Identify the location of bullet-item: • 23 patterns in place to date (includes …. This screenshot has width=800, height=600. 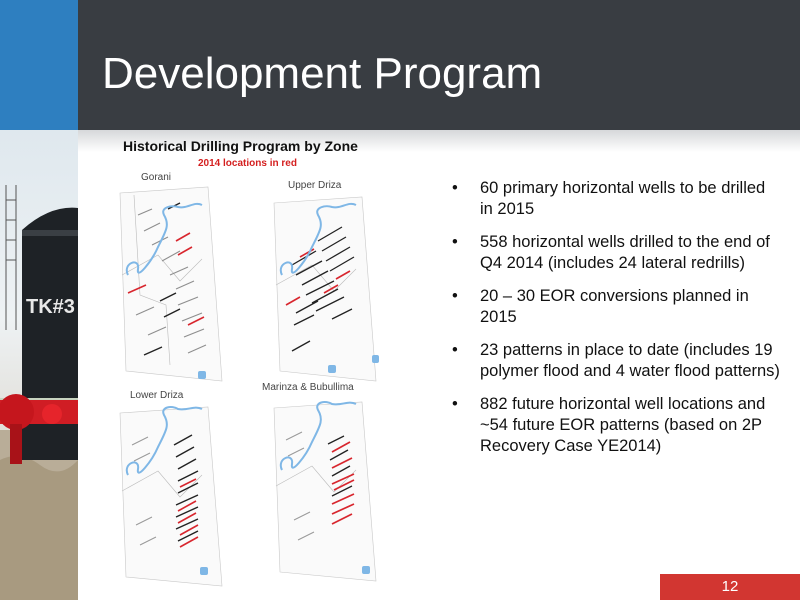
(617, 361).